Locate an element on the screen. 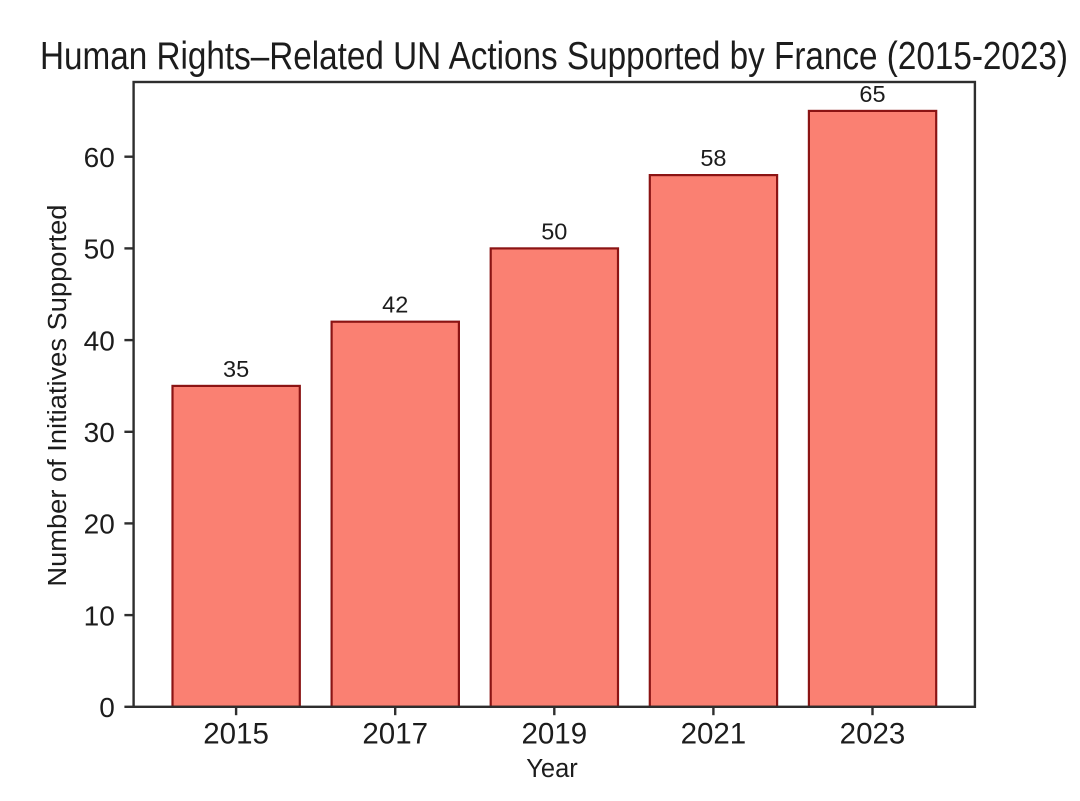 Image resolution: width=1080 pixels, height=801 pixels. svg-text: 2017 is located at coordinates (395, 733).